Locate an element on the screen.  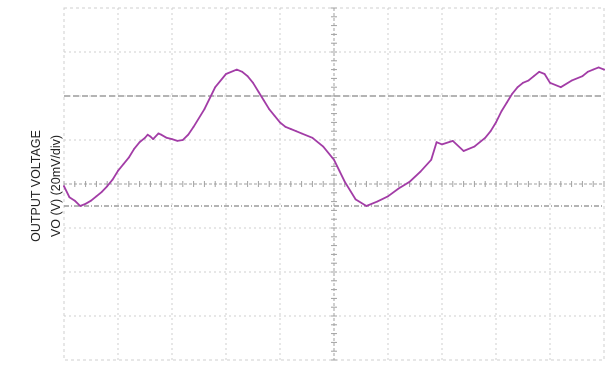
y-axis-label-line-2: VO (V) (20mV/div) is located at coordinates (56, 186).